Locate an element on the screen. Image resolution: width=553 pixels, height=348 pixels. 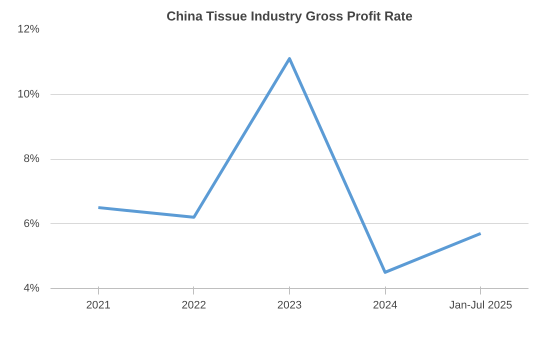
x-tick-label: Jan-Jul 2025 is located at coordinates (480, 306).